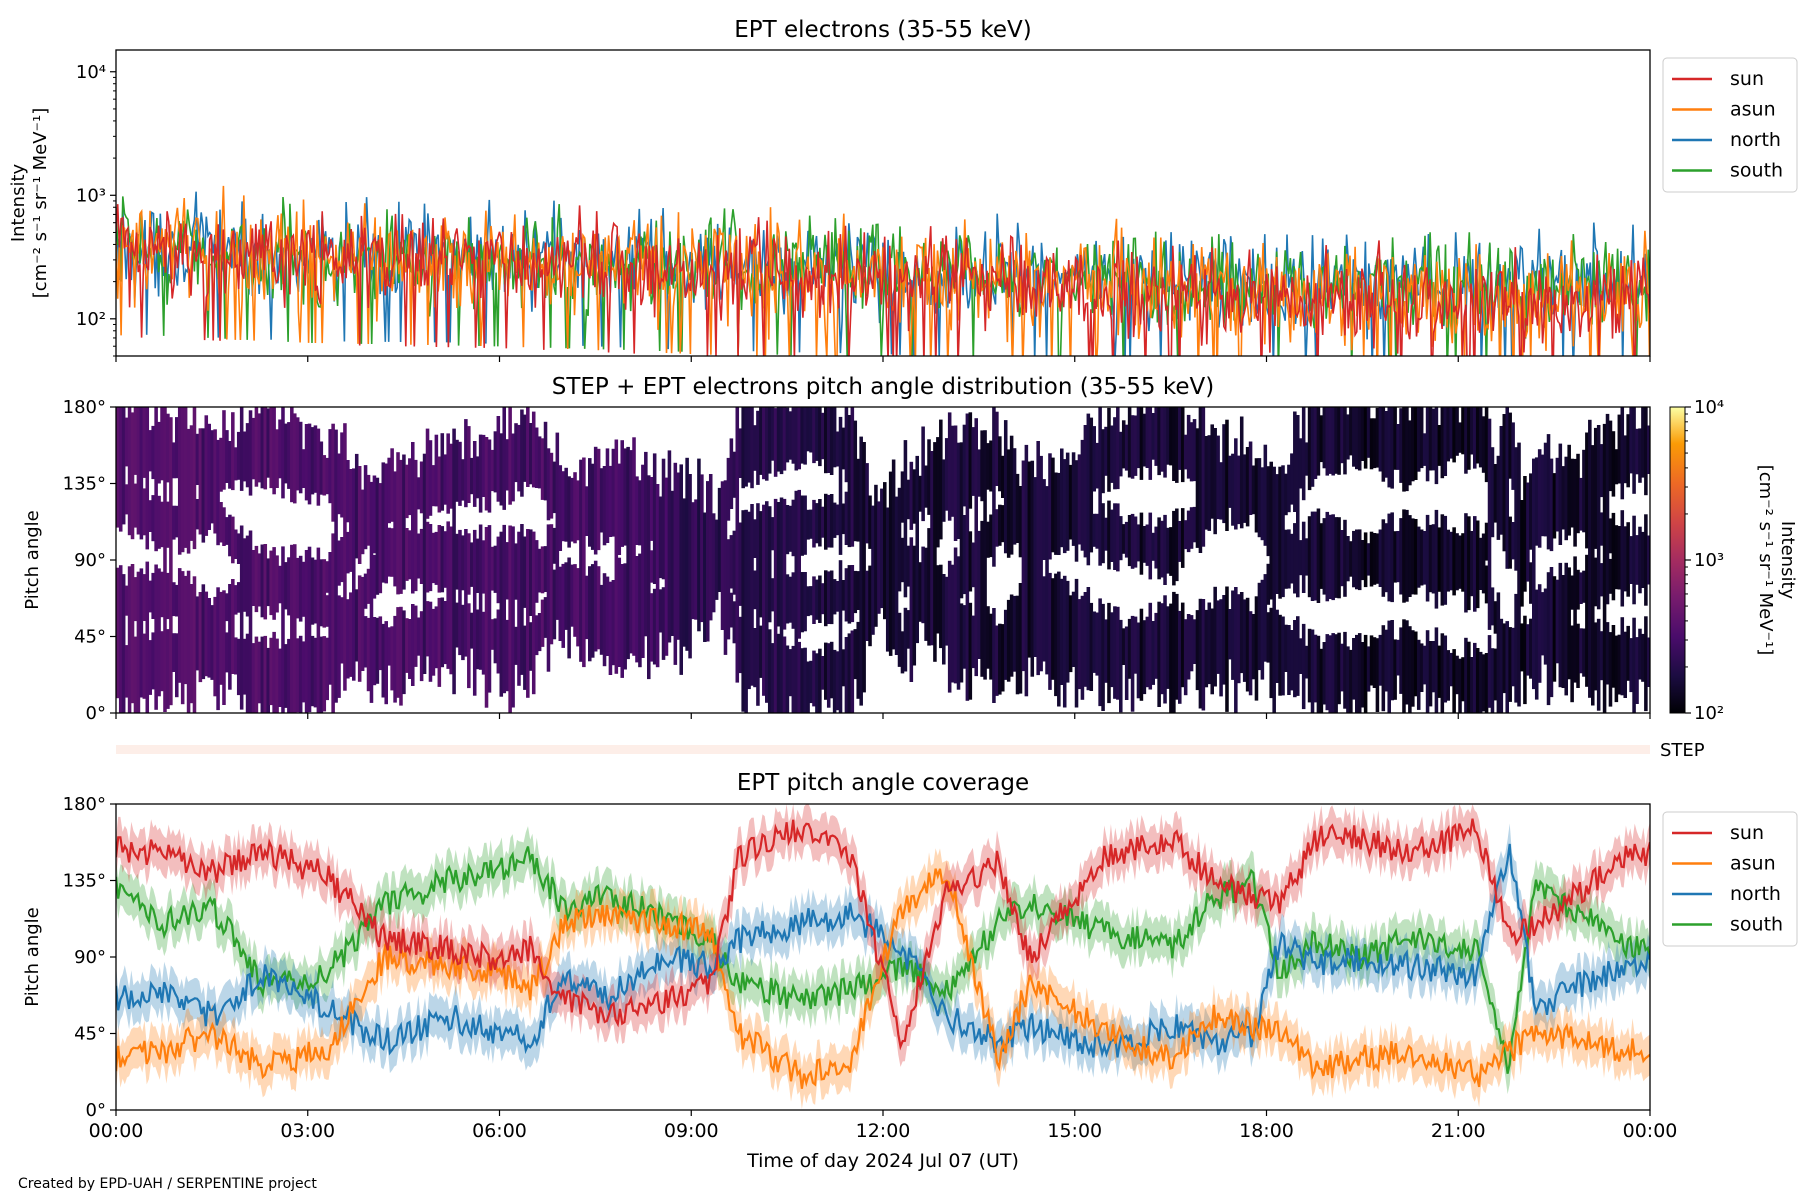 The height and width of the screenshot is (1200, 1800). I want to click on intensity-legend: sun asun north south, so click(1730, 125).